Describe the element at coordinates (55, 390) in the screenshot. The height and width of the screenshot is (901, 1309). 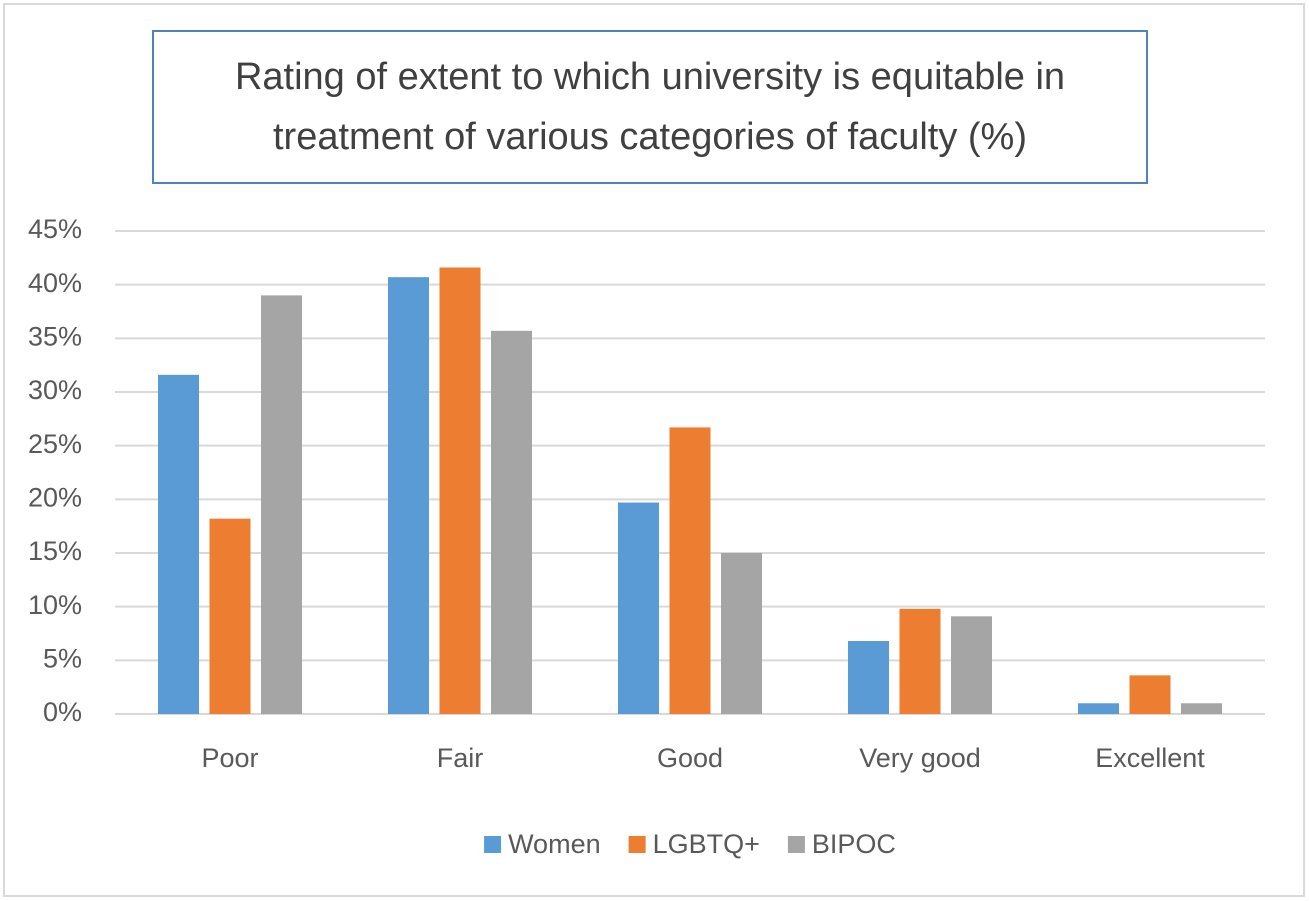
I see `y-tick-label: 30%` at that location.